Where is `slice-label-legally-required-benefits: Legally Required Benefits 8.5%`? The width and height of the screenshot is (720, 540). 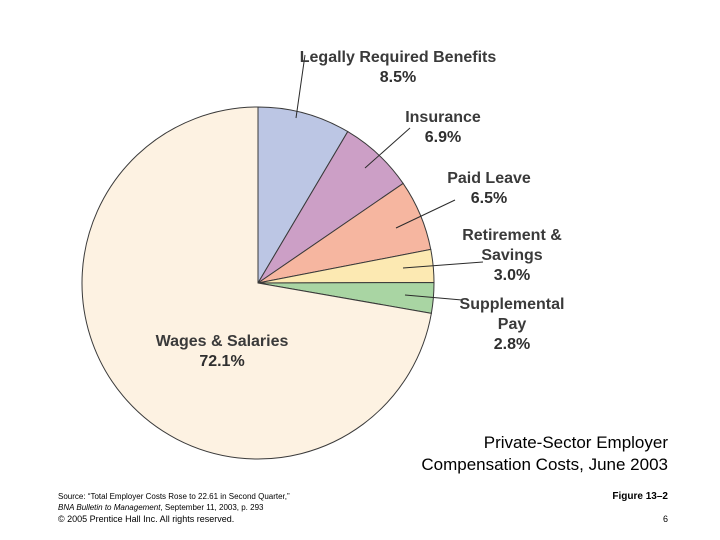
slice-label-legally-required-benefits: Legally Required Benefits 8.5% is located at coordinates (398, 67).